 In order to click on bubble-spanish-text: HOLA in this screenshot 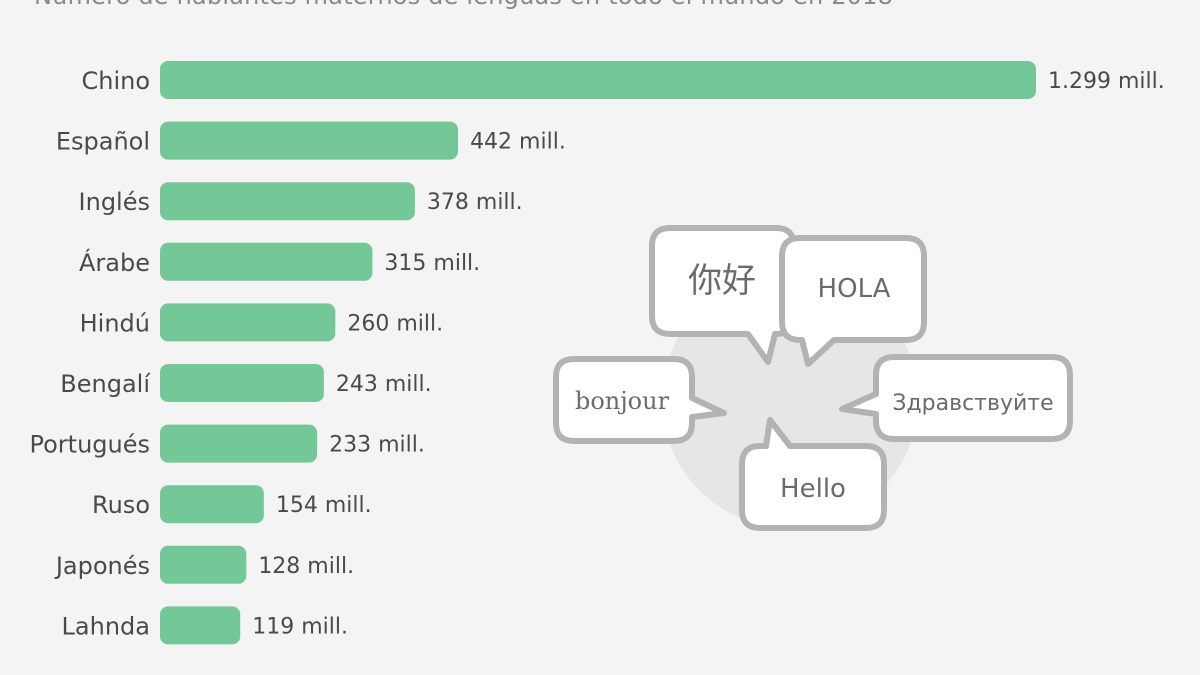, I will do `click(854, 289)`.